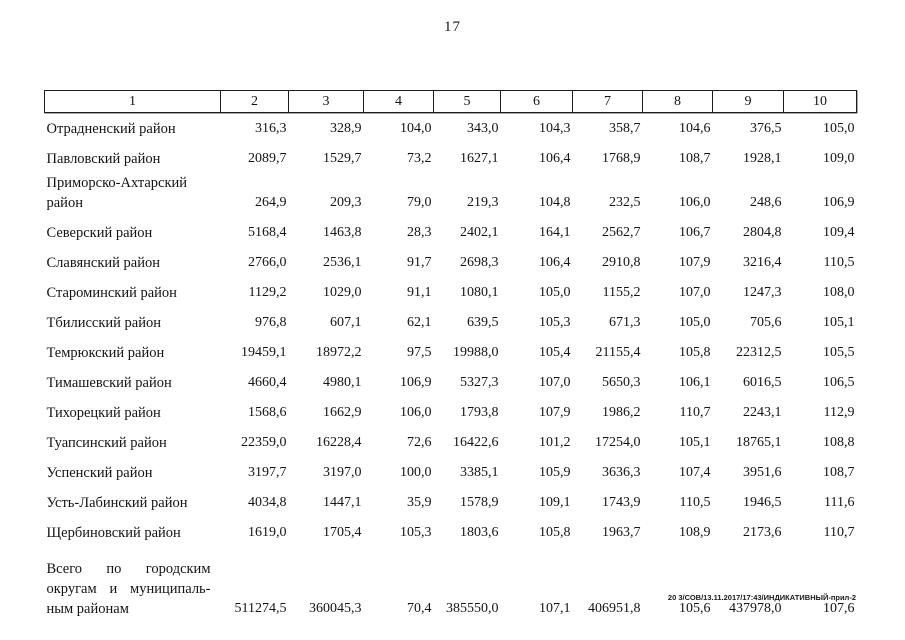 The height and width of the screenshot is (640, 905). I want to click on district-name-cell: Успенский район, so click(99, 473).